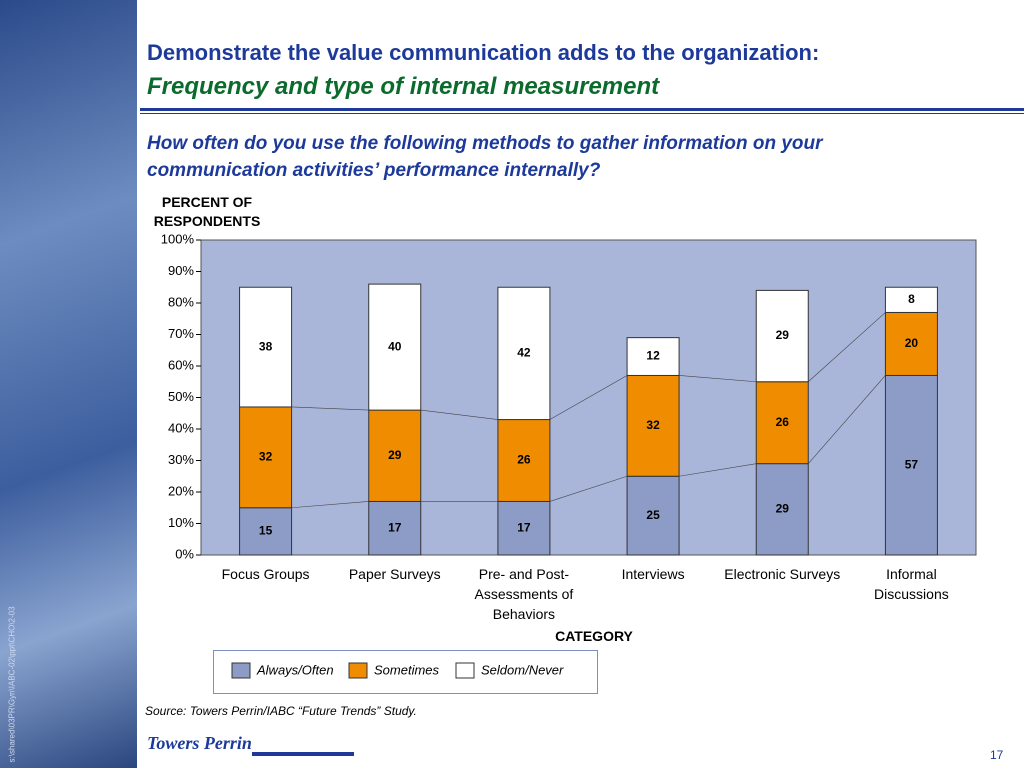 Image resolution: width=1024 pixels, height=768 pixels. I want to click on data-label: 15, so click(266, 531).